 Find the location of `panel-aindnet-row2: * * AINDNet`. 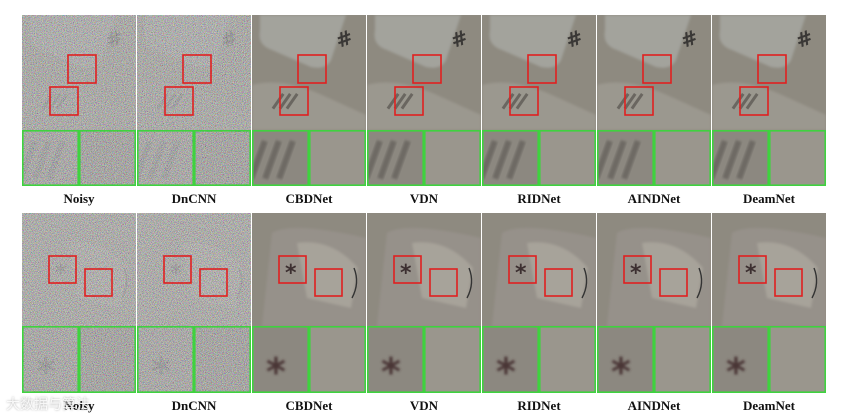

panel-aindnet-row2: * * AINDNet is located at coordinates (653, 313).